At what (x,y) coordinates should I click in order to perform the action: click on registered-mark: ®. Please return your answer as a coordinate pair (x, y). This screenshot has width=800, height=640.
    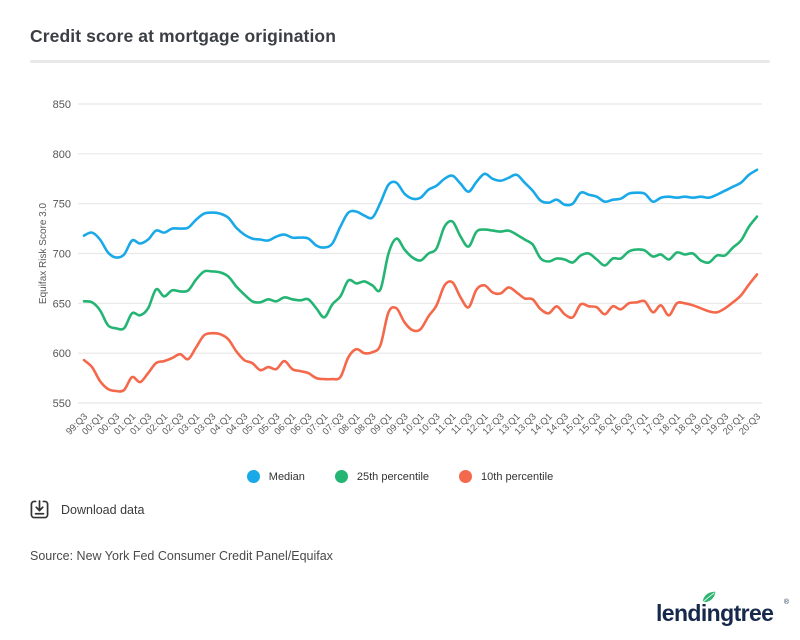
    Looking at the image, I should click on (786, 602).